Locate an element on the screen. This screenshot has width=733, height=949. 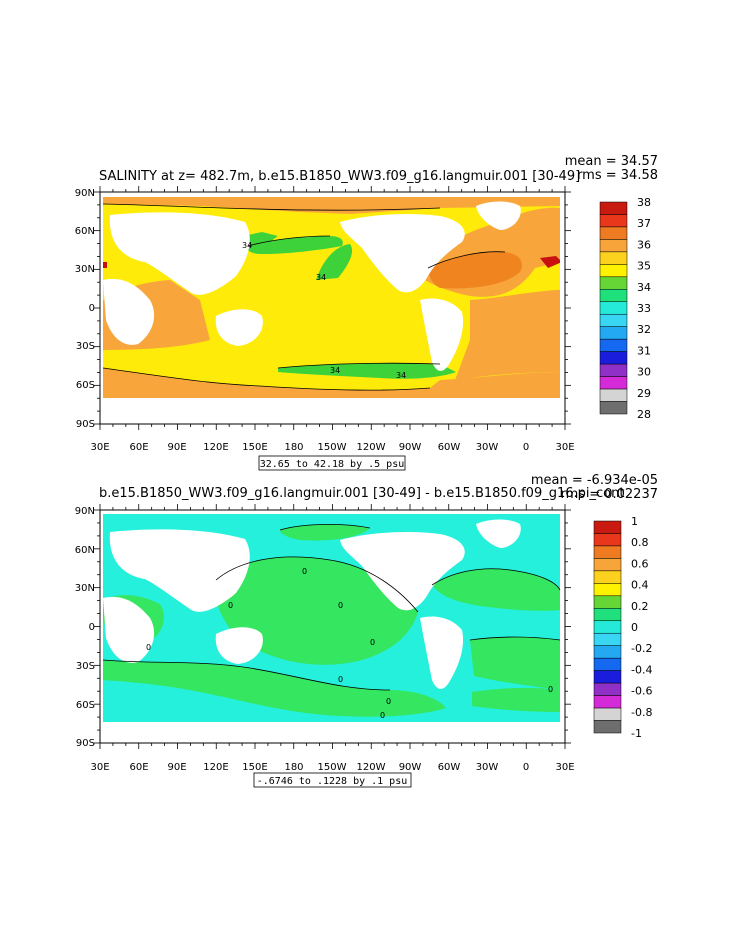
p2-green-atlantic-n is located at coordinates (496, 589).